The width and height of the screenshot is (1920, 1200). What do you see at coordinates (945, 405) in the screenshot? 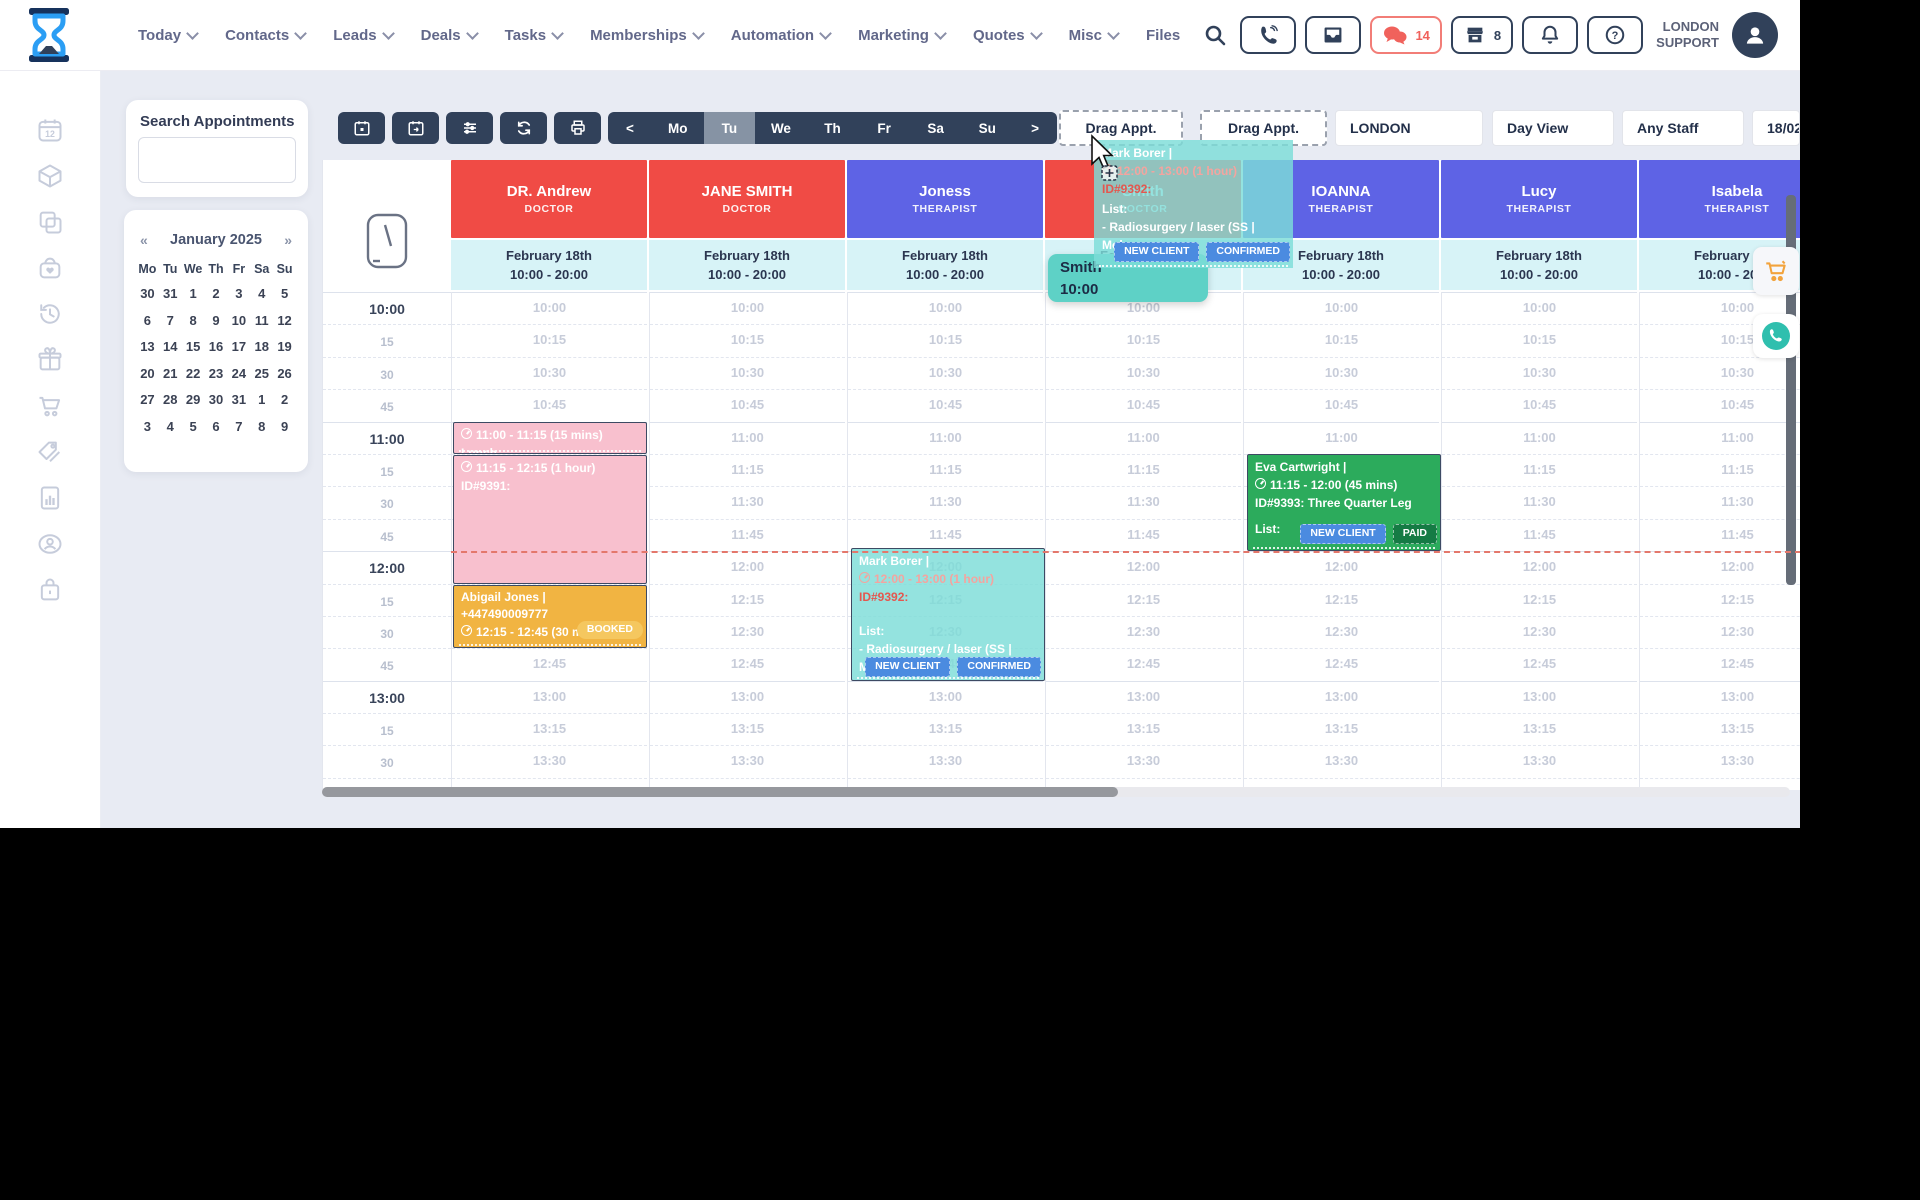
I see `time-cell: 10:45` at bounding box center [945, 405].